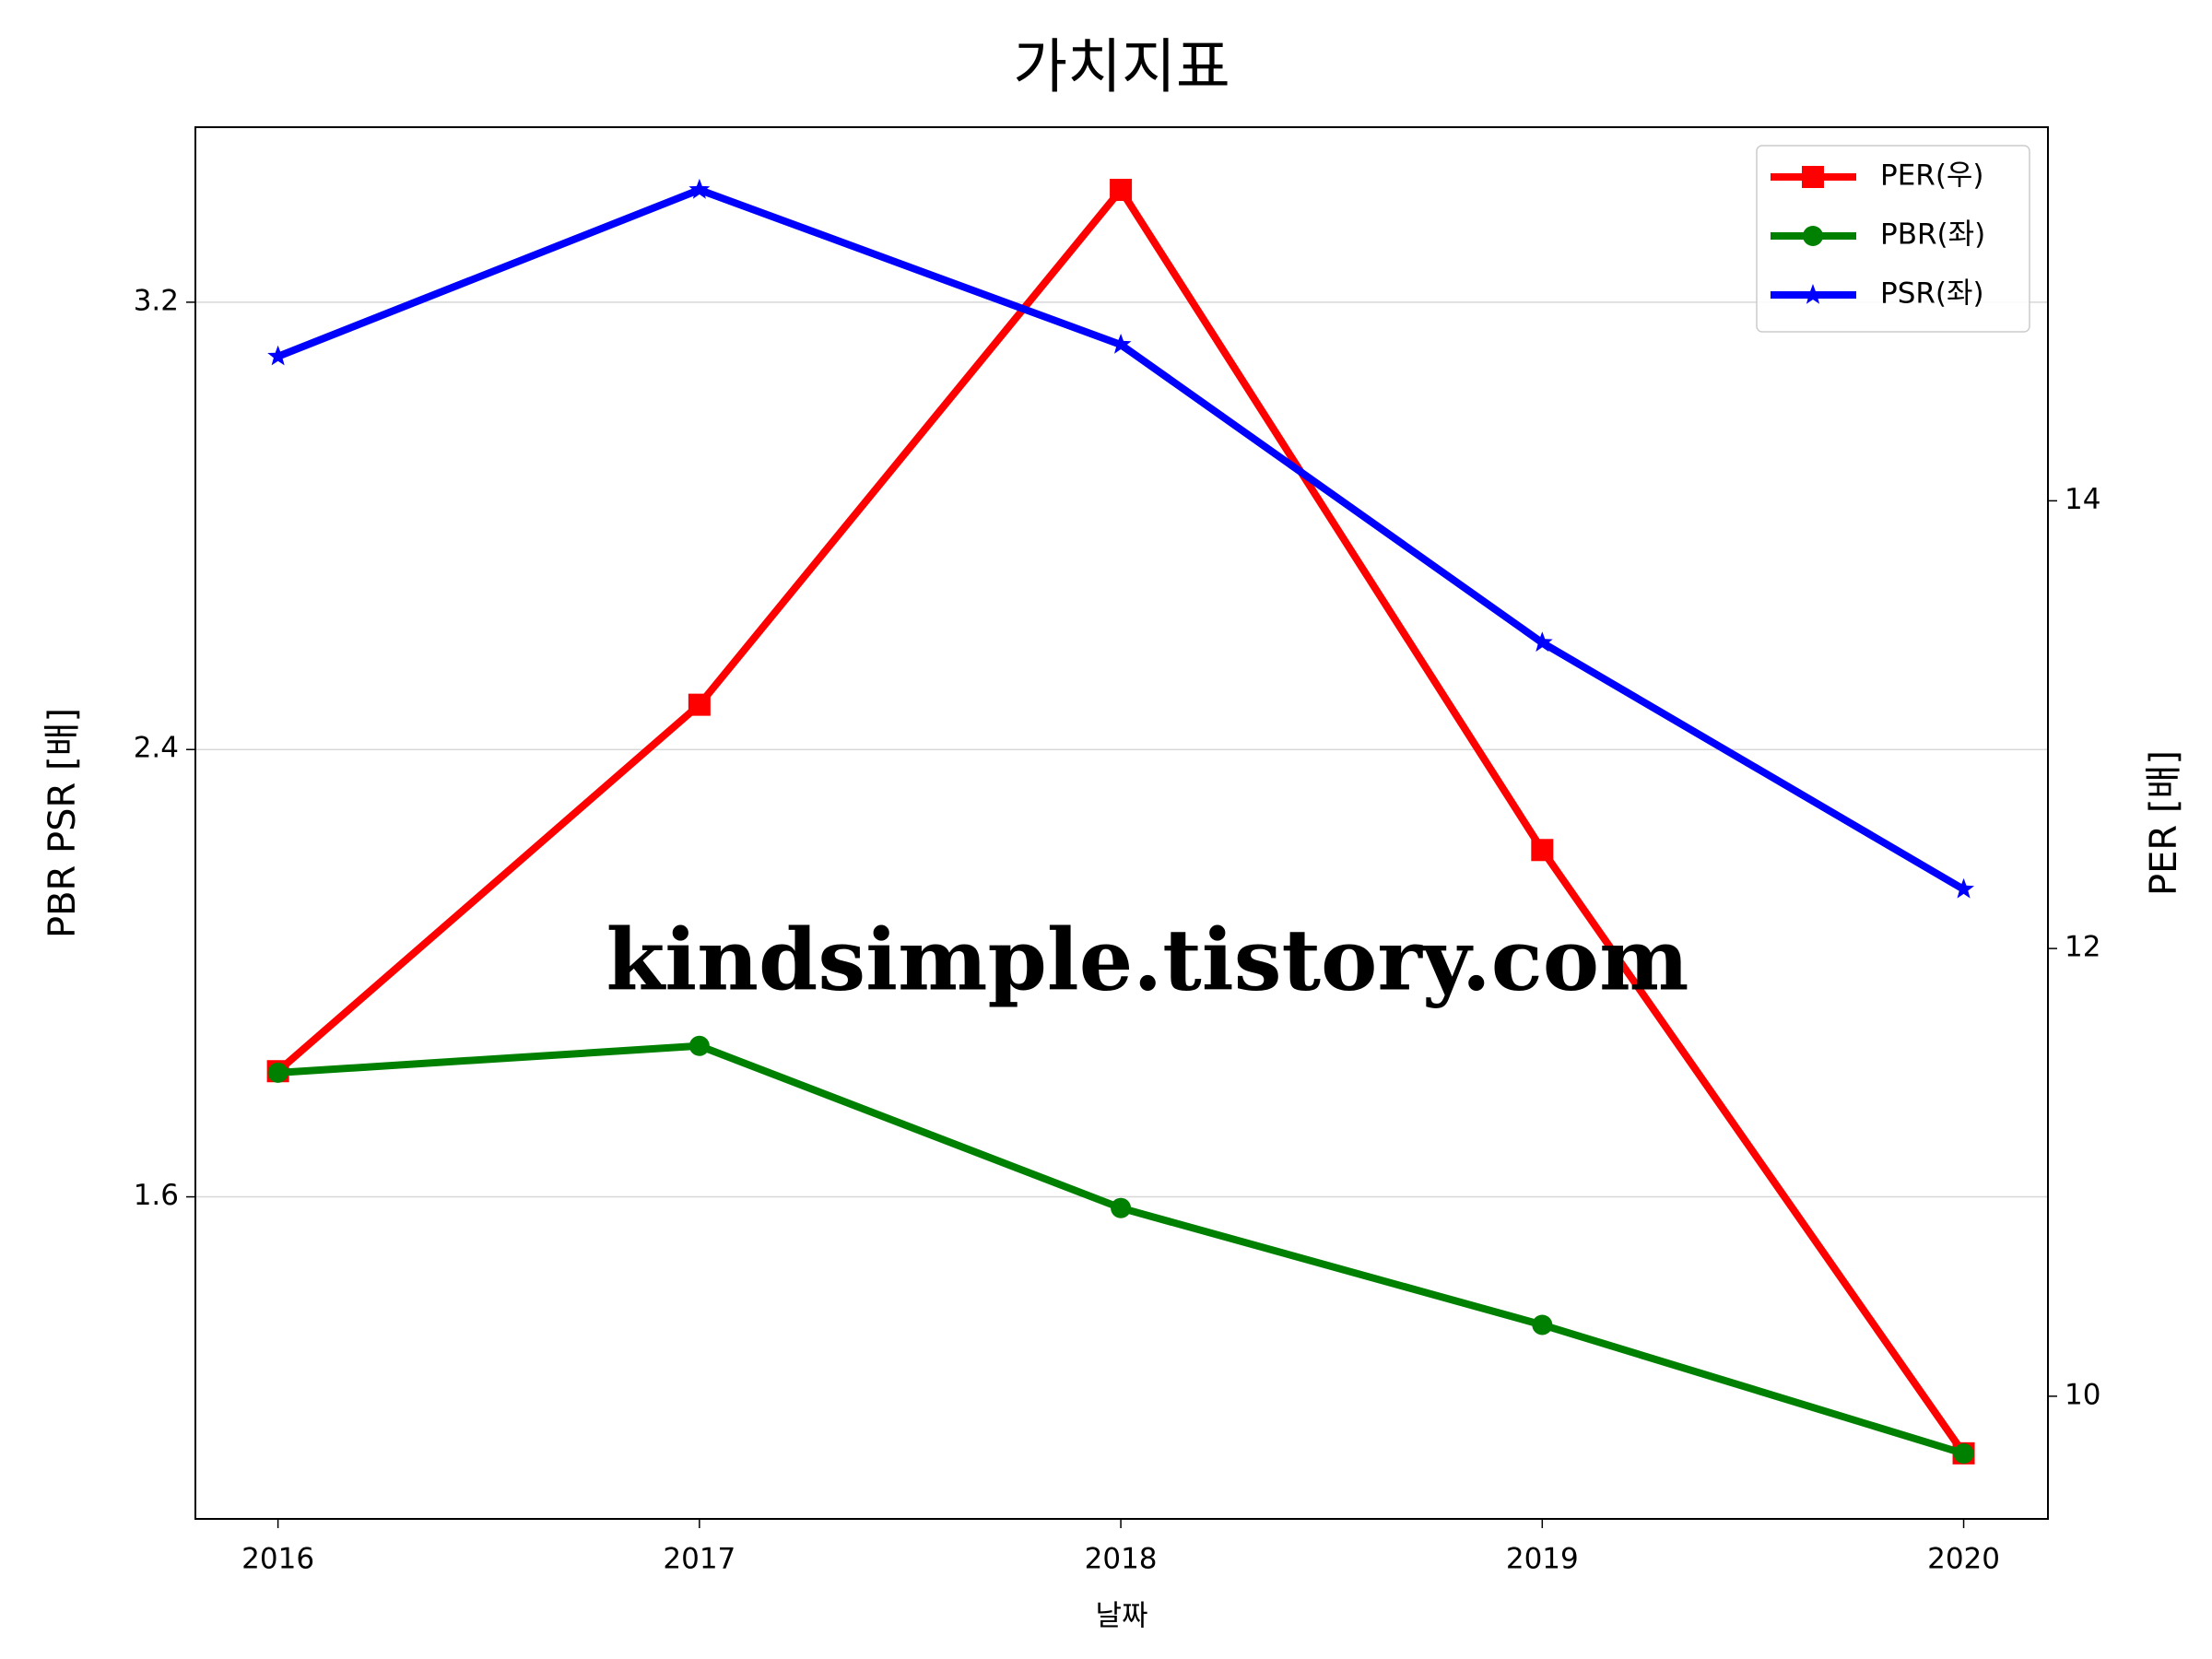 Image resolution: width=2212 pixels, height=1659 pixels. What do you see at coordinates (699, 1559) in the screenshot?
I see `x-tick-label: 2017` at bounding box center [699, 1559].